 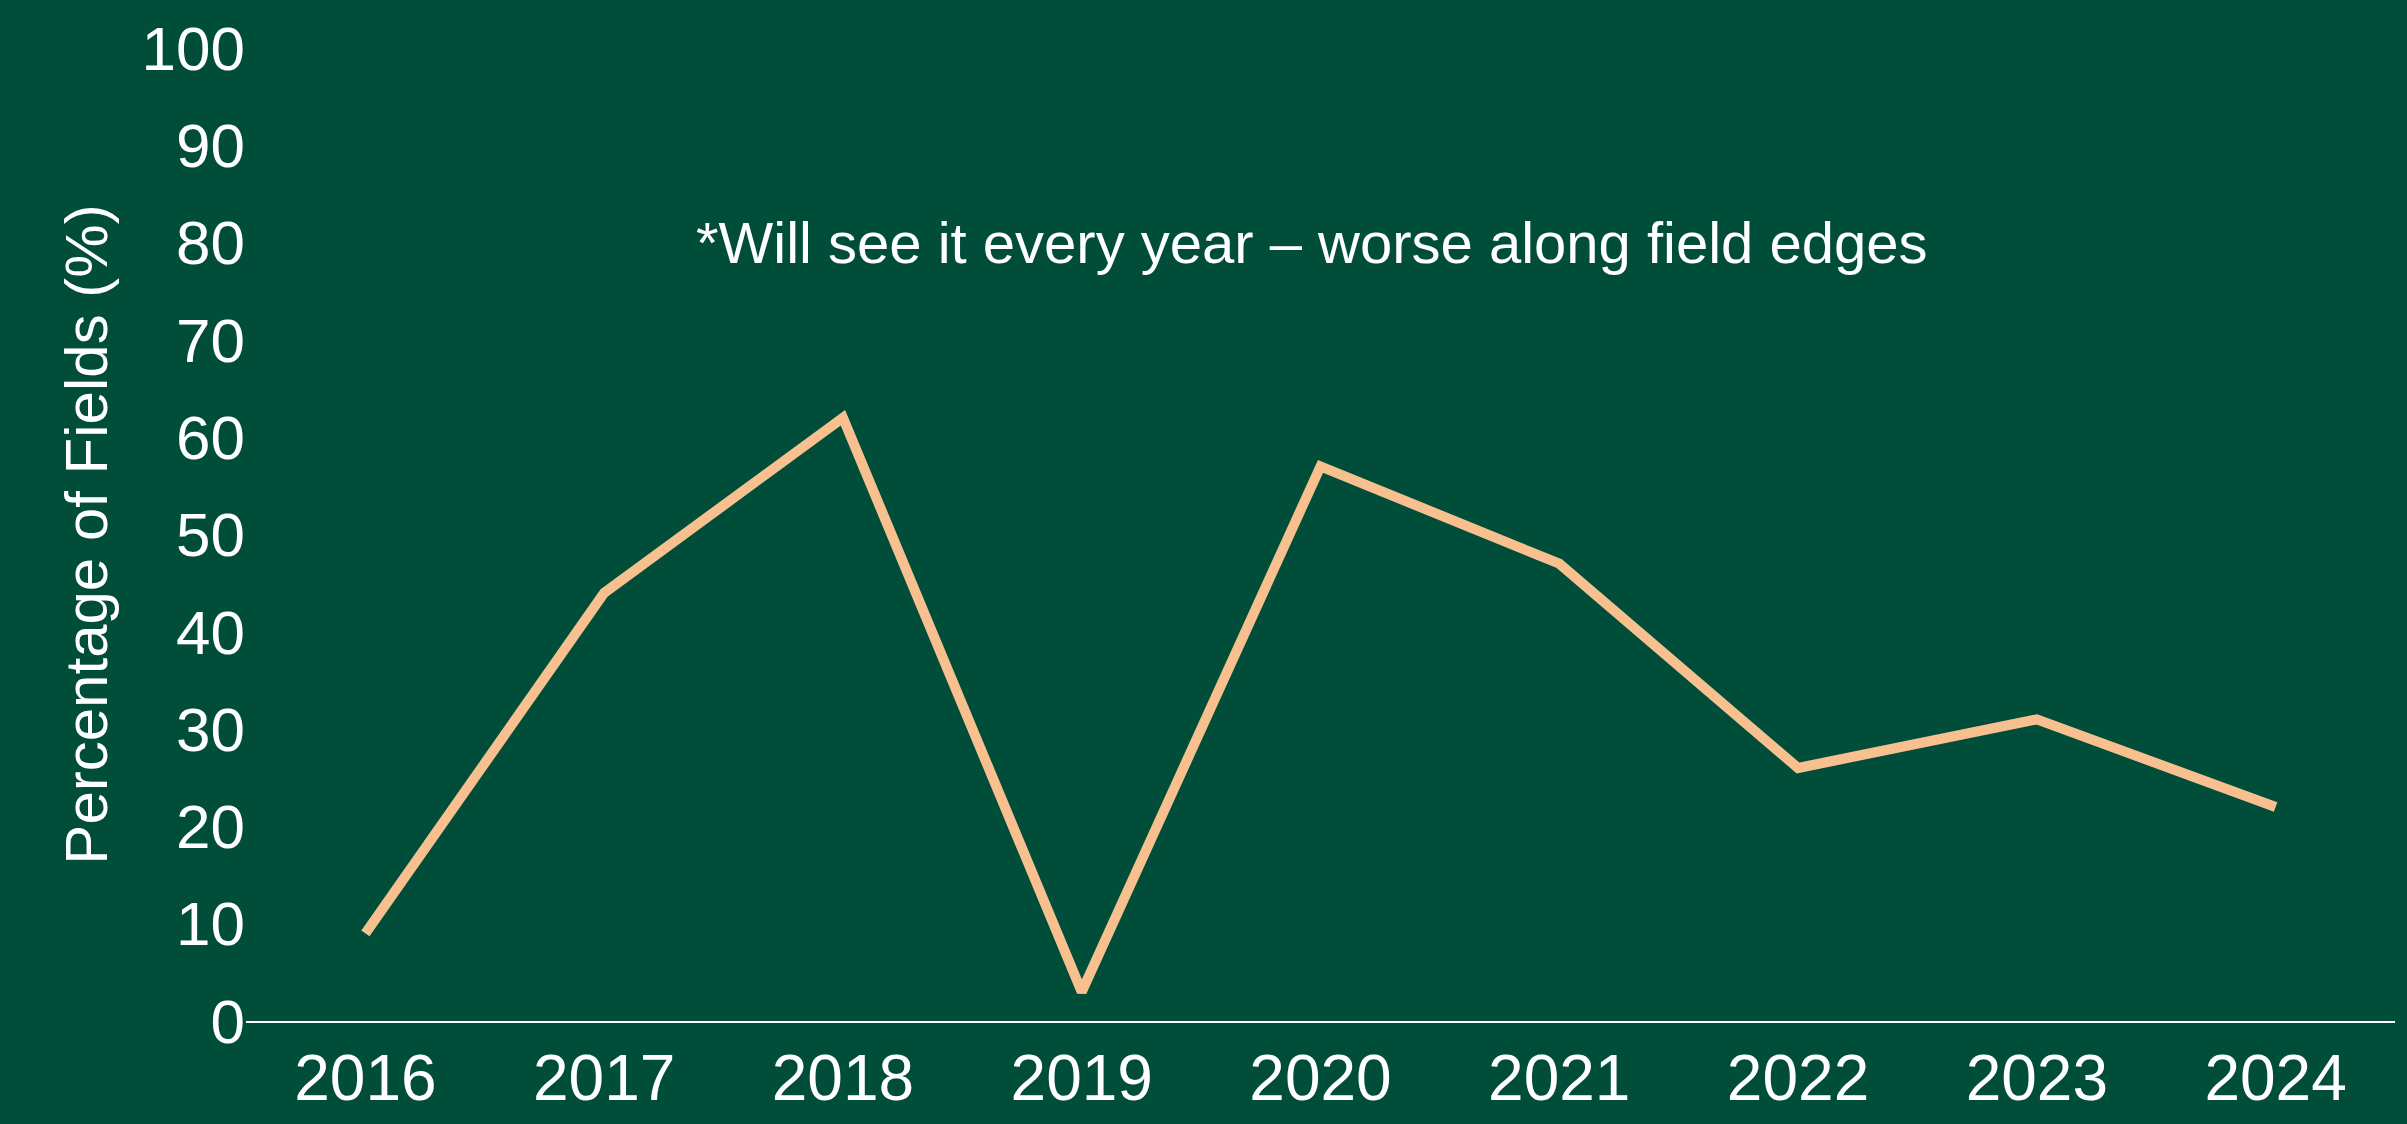 I want to click on y-tick-label: 80, so click(x=210, y=243).